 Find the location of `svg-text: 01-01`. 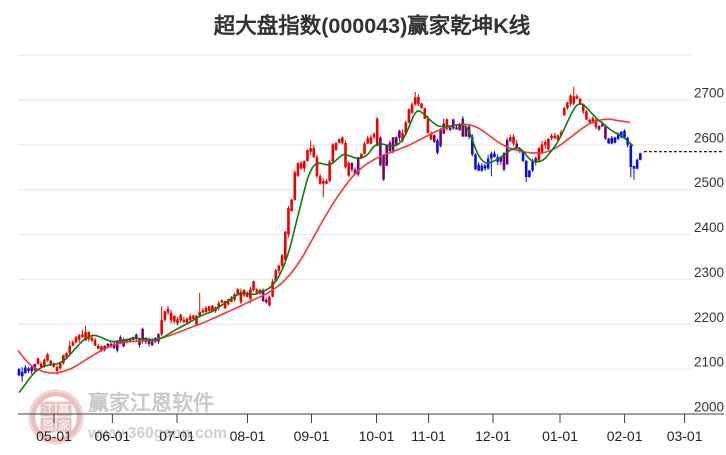

svg-text: 01-01 is located at coordinates (560, 436).